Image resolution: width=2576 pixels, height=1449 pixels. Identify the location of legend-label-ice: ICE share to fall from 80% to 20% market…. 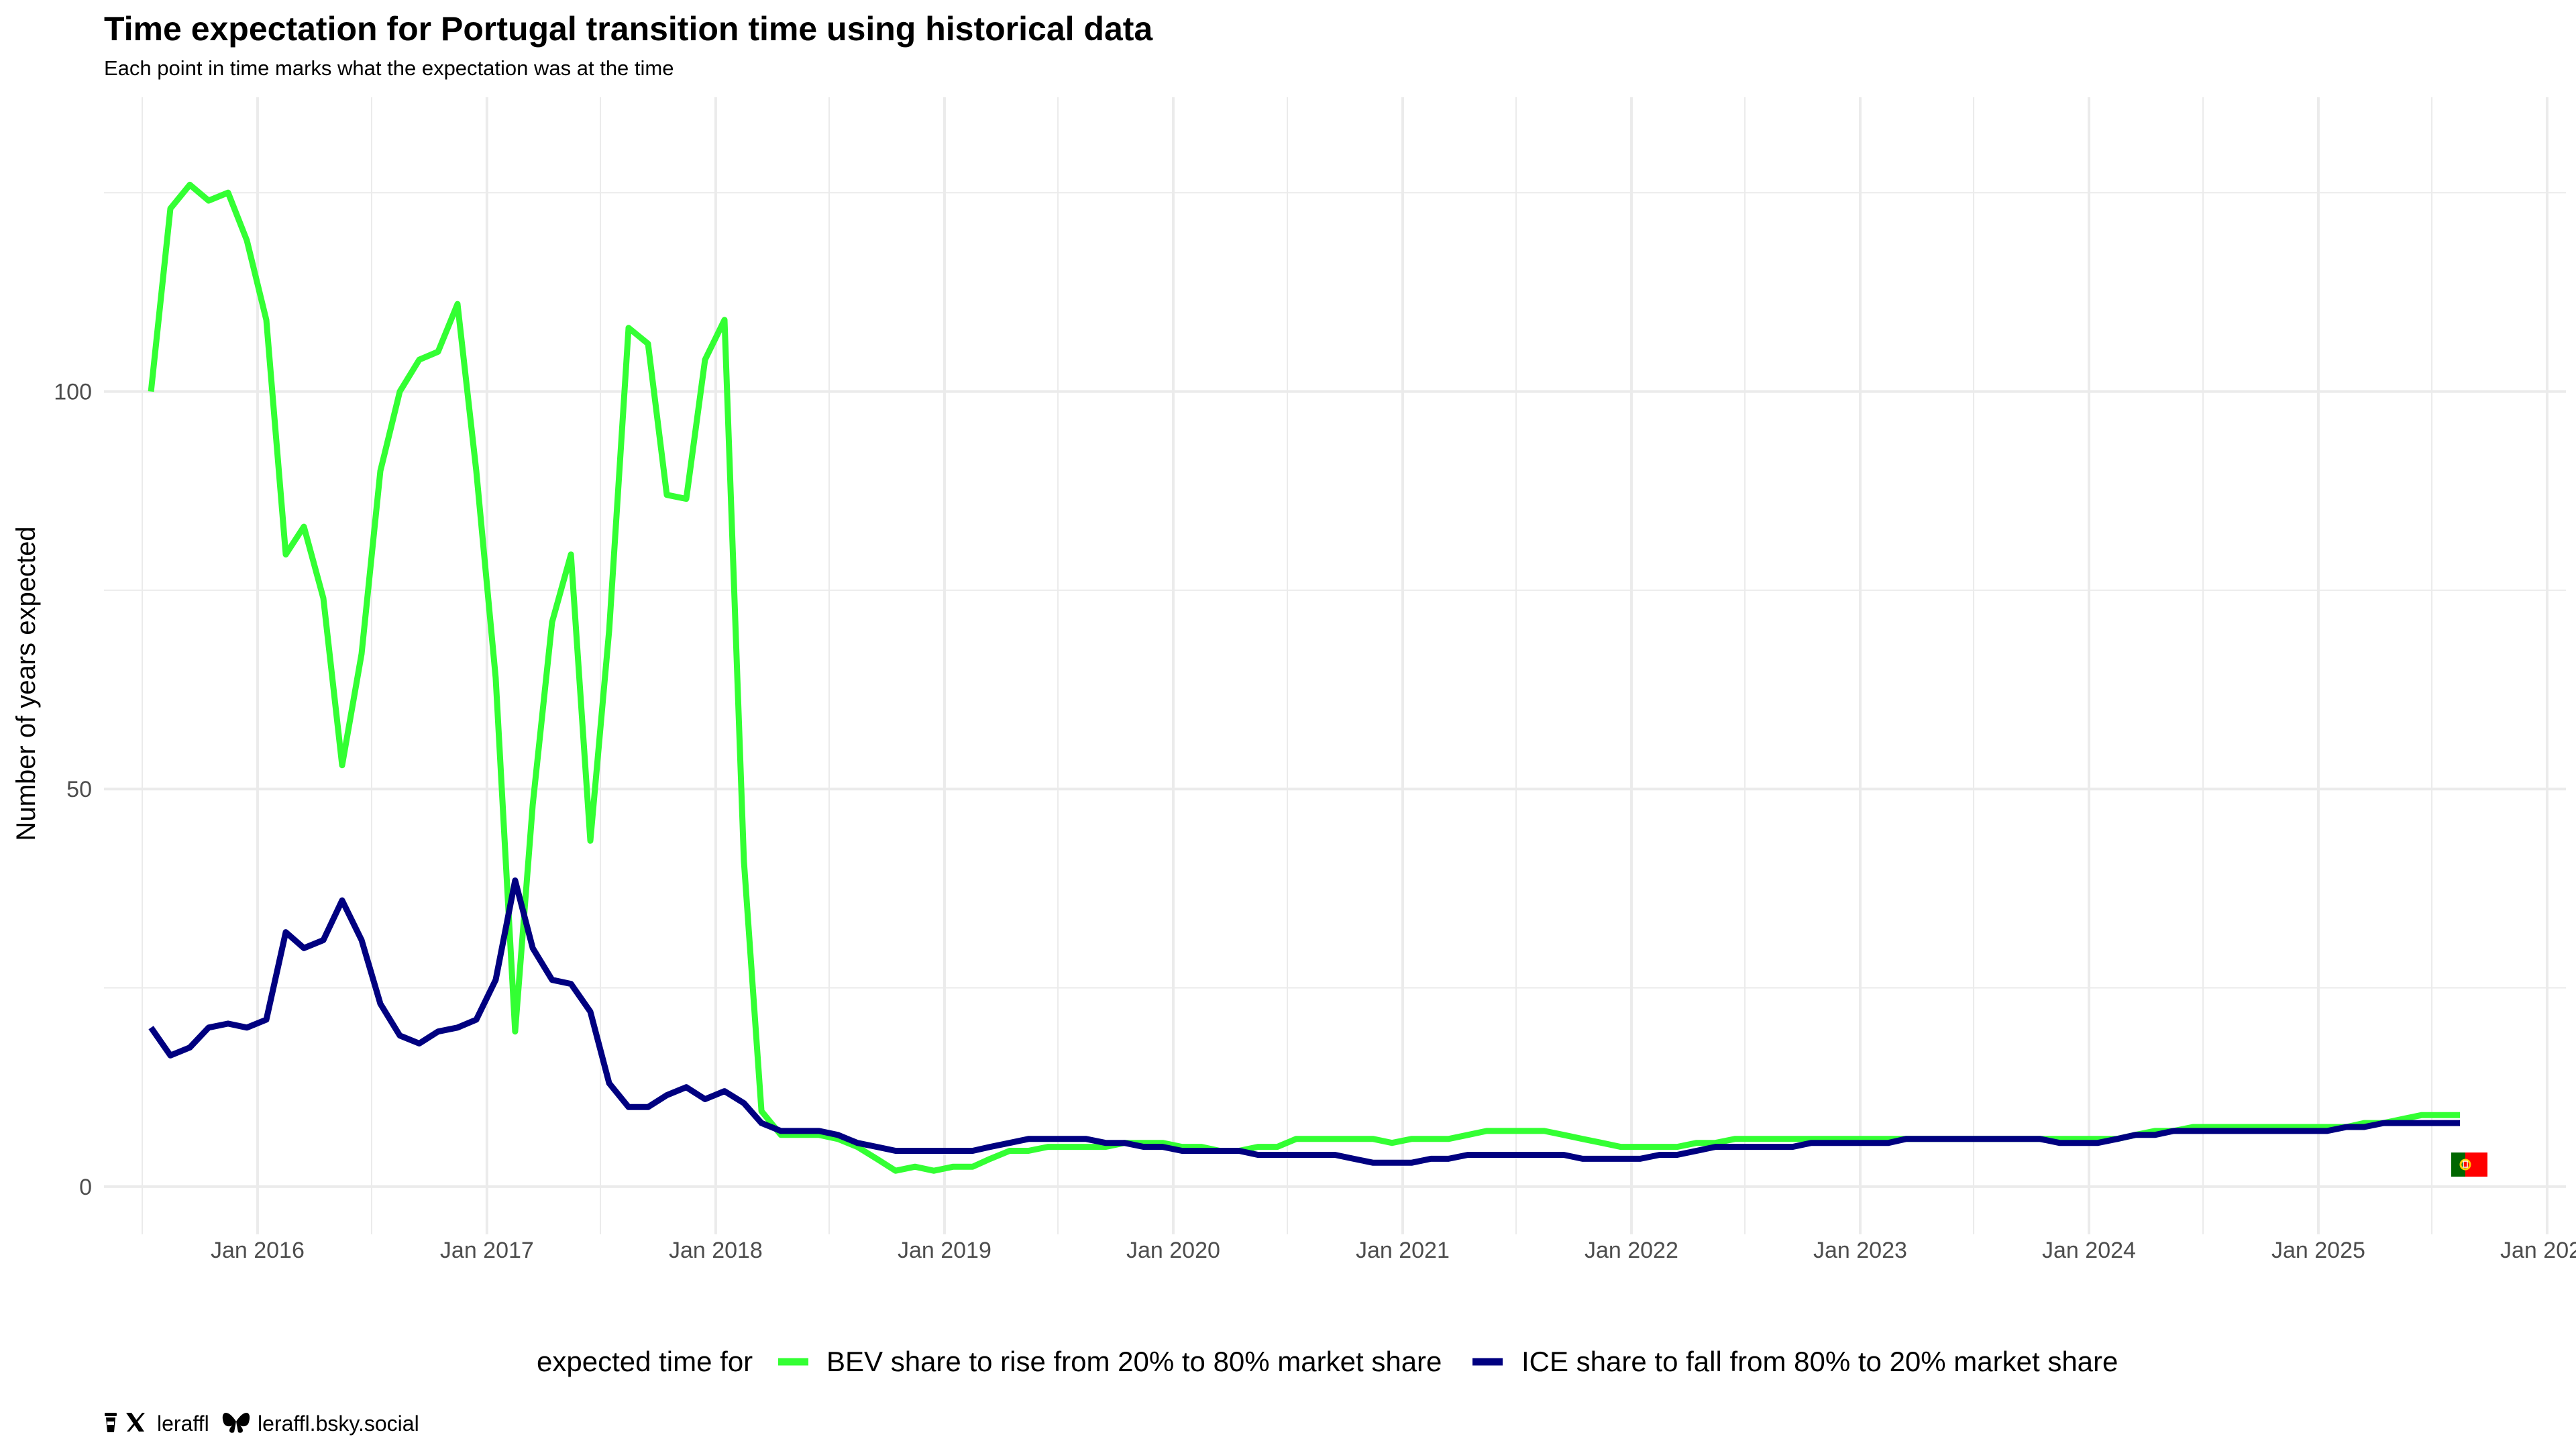
(1819, 1361).